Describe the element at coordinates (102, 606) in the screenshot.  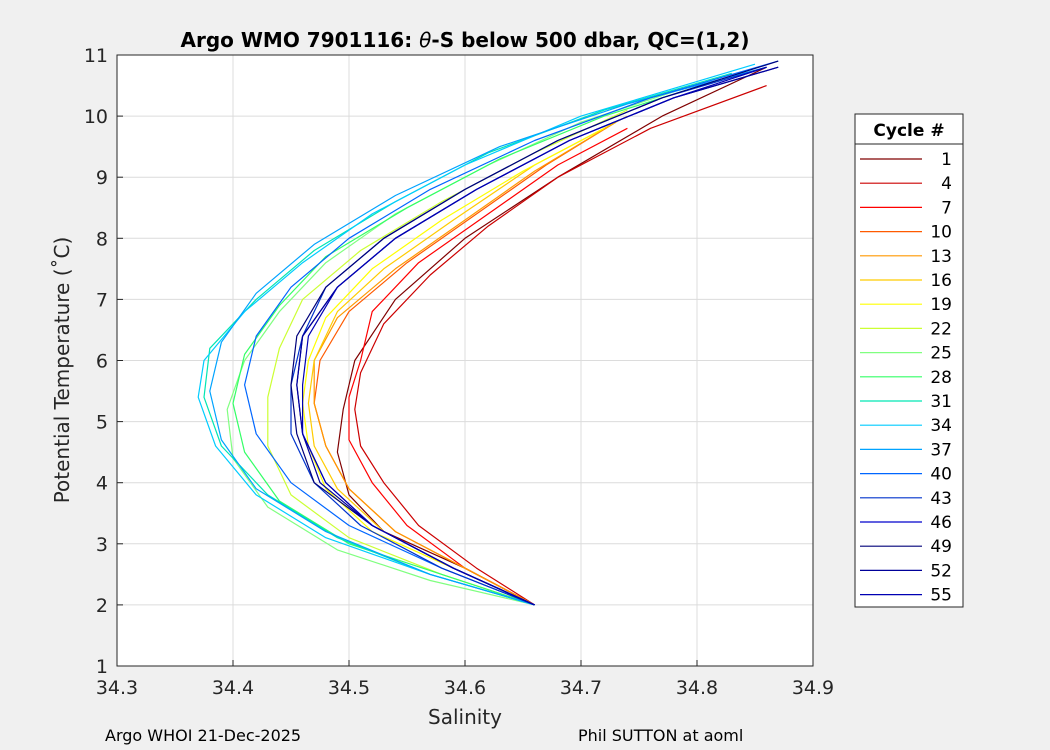
I see `y-tick-label: 2` at that location.